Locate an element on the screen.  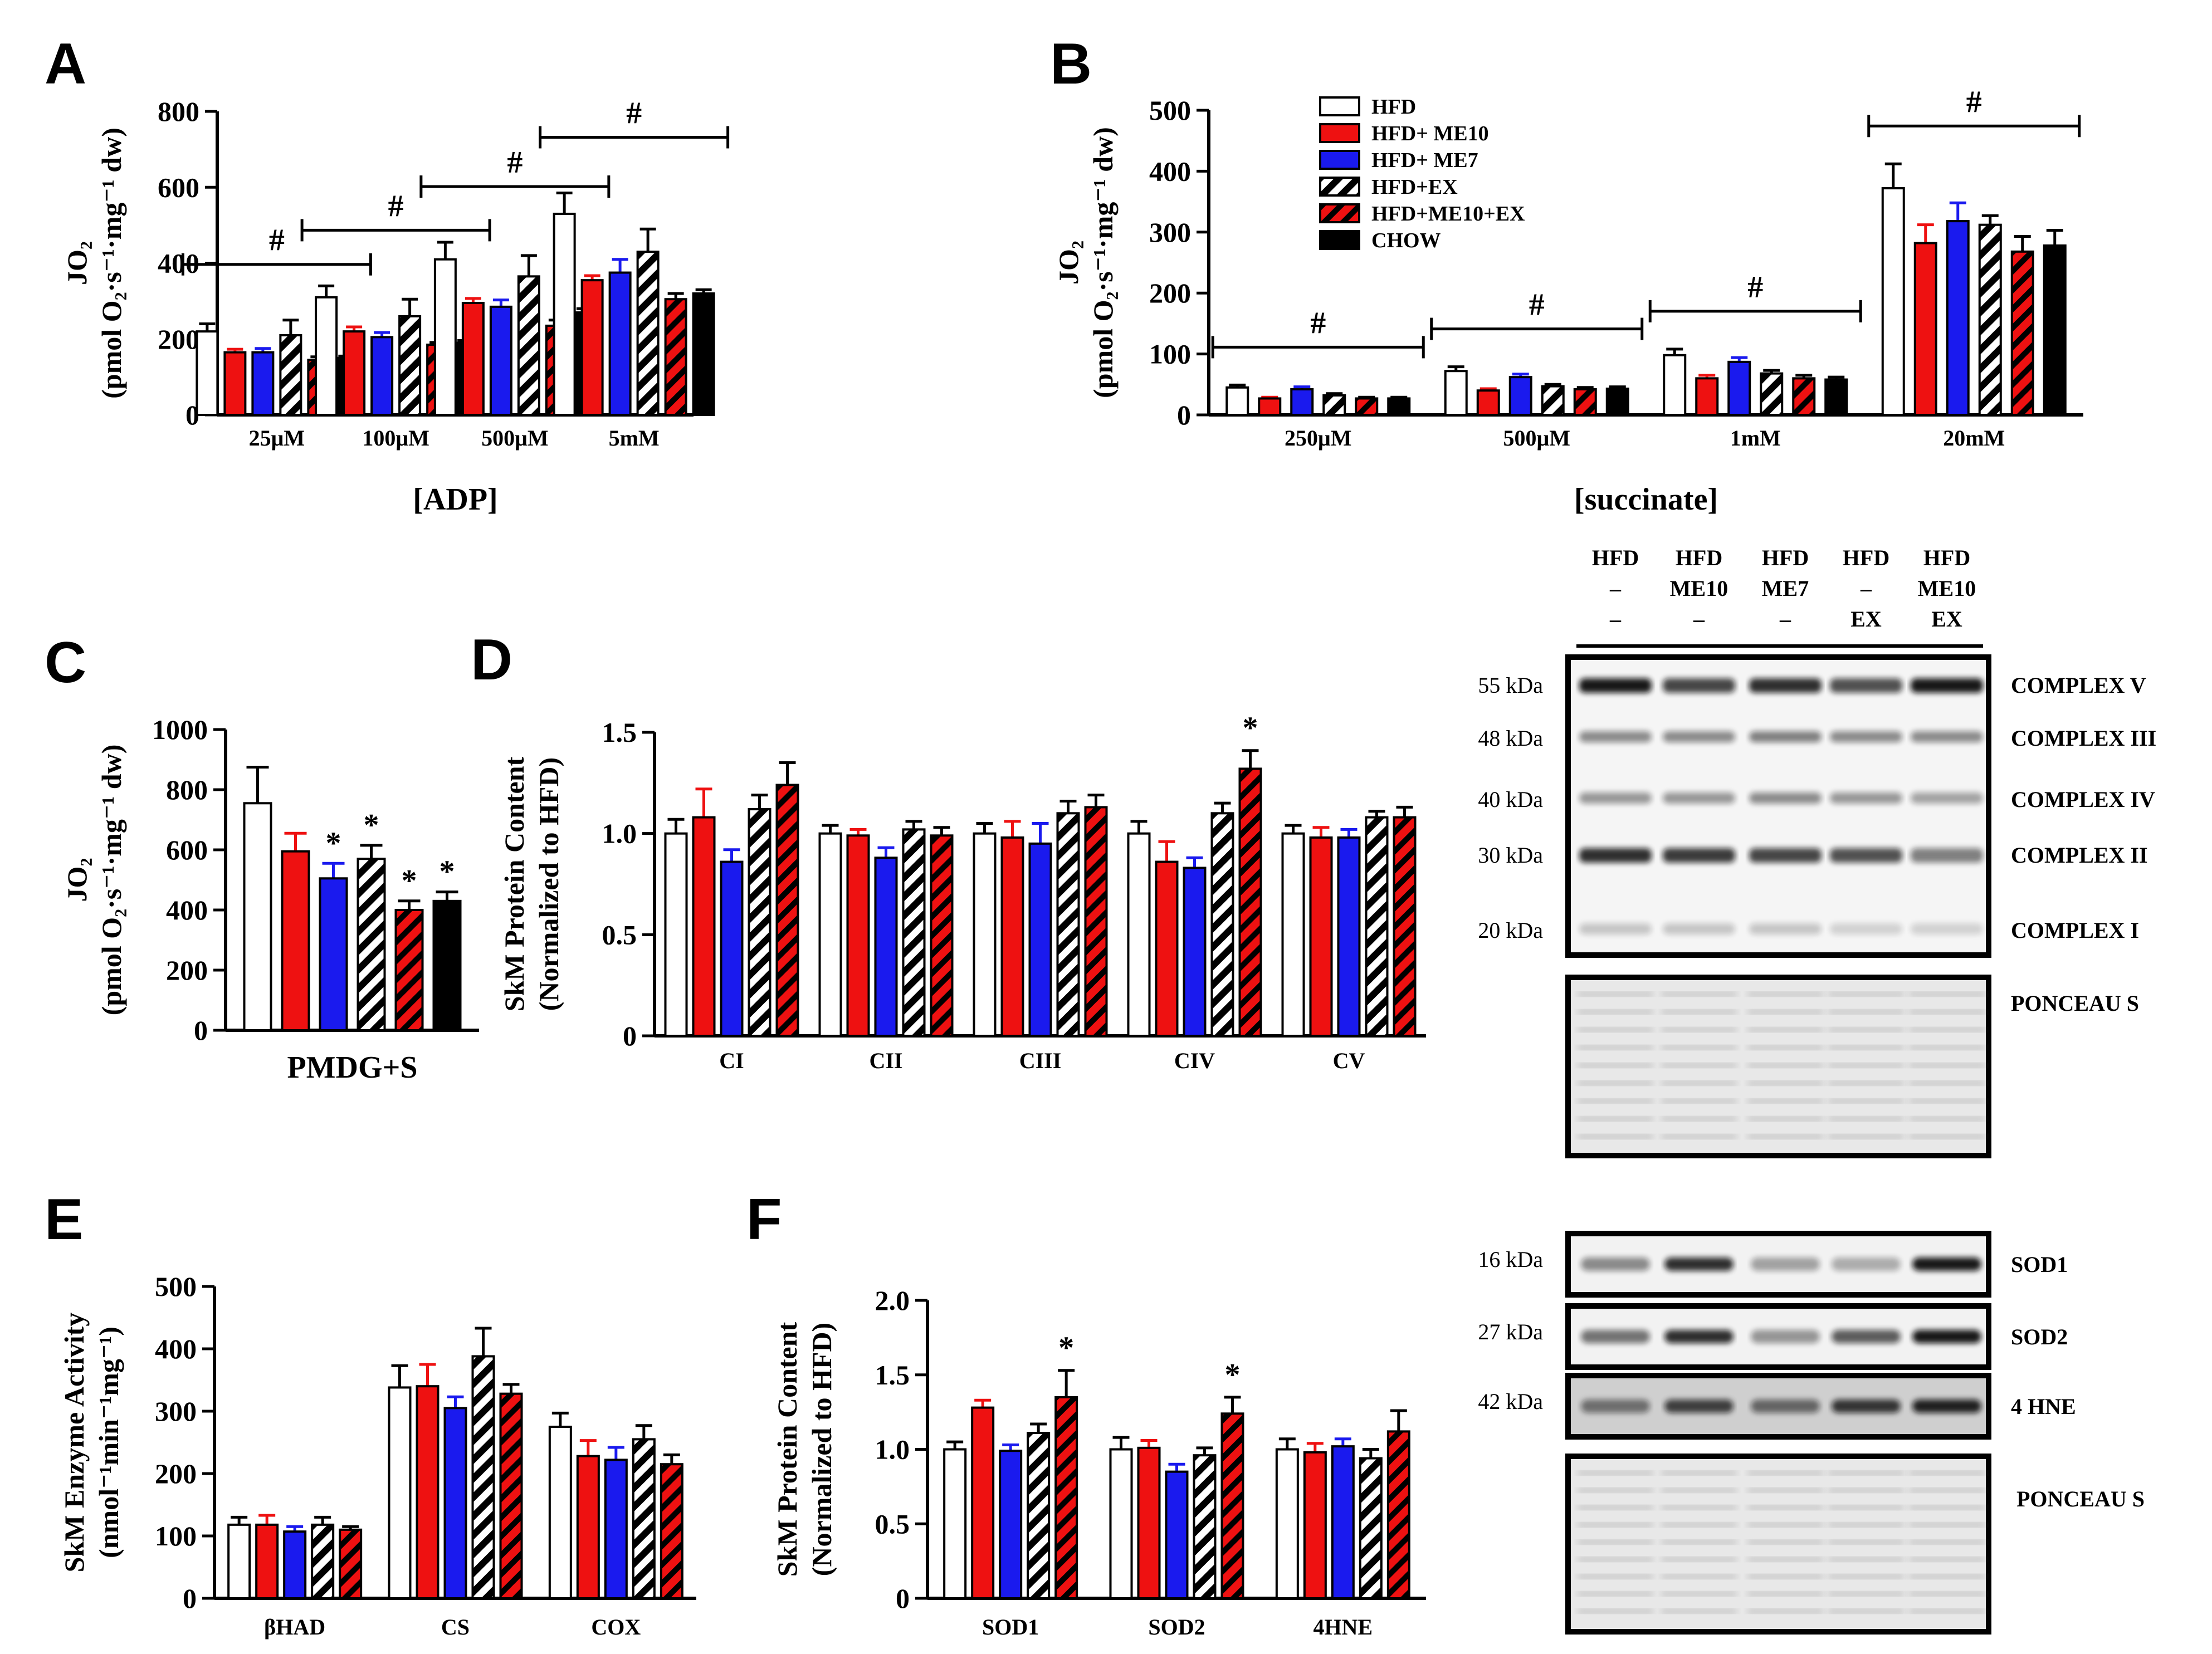
bar-hfd-me7-ciii is located at coordinates (1040, 940).